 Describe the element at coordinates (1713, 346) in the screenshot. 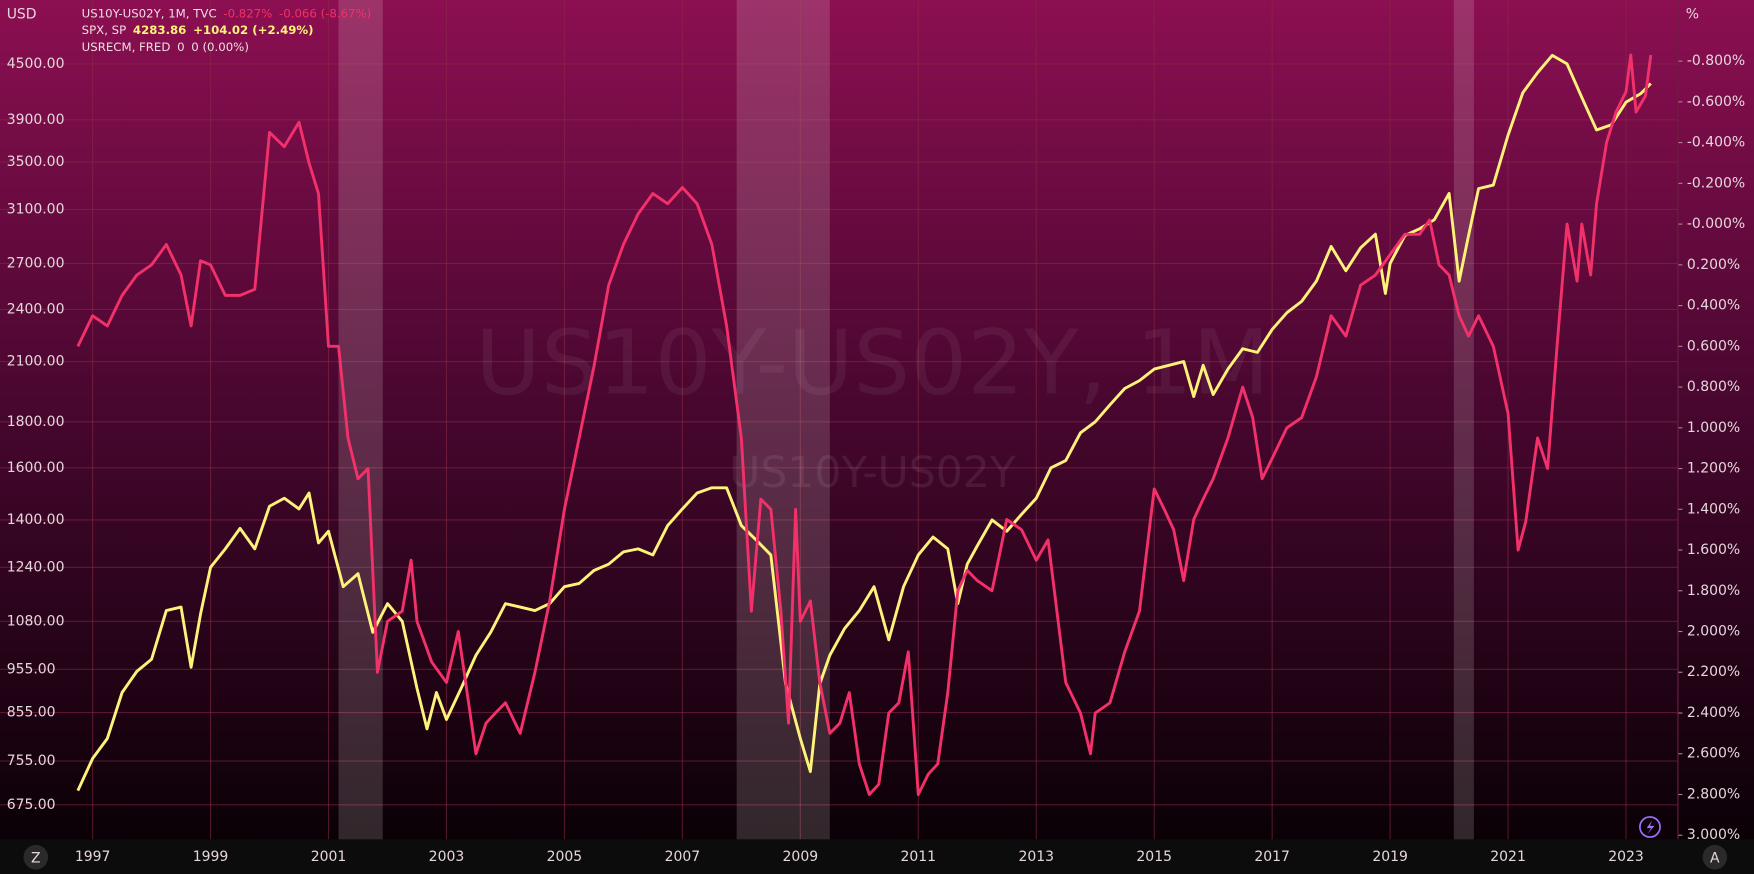

I see `y2-tick-label: 0.600%` at that location.